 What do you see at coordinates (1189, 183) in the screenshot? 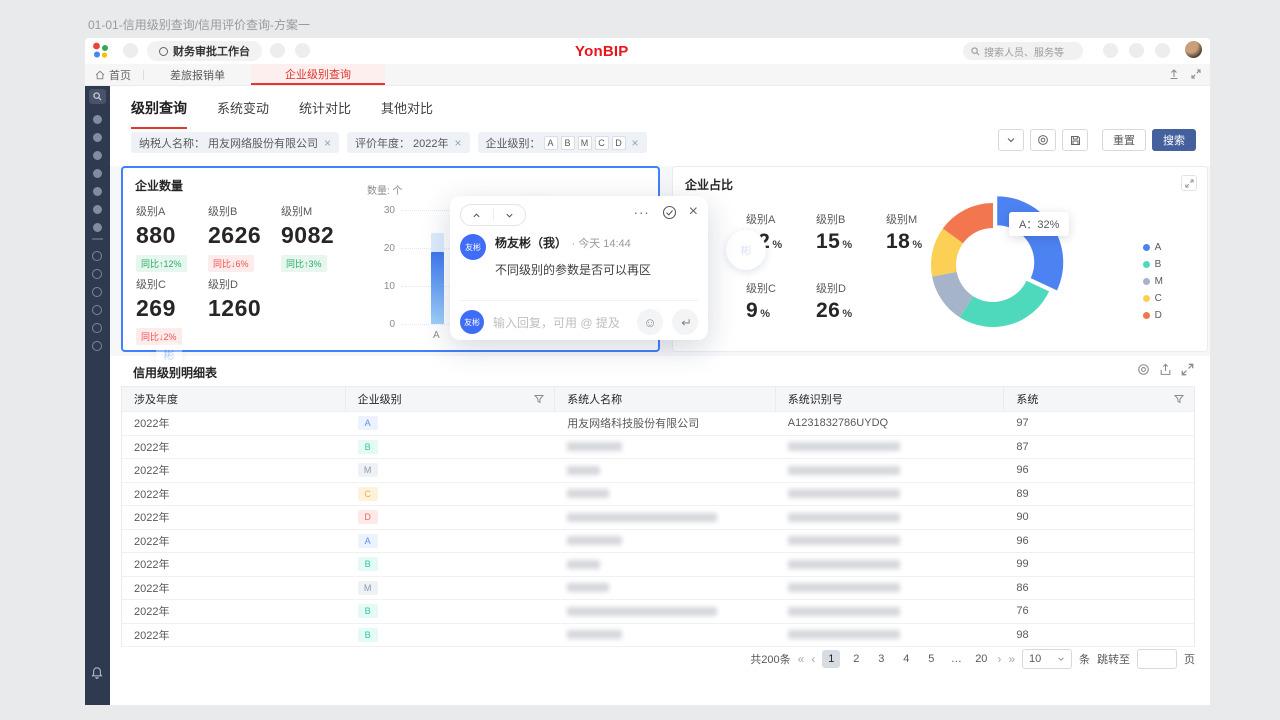
I see `expand-card-icon` at bounding box center [1189, 183].